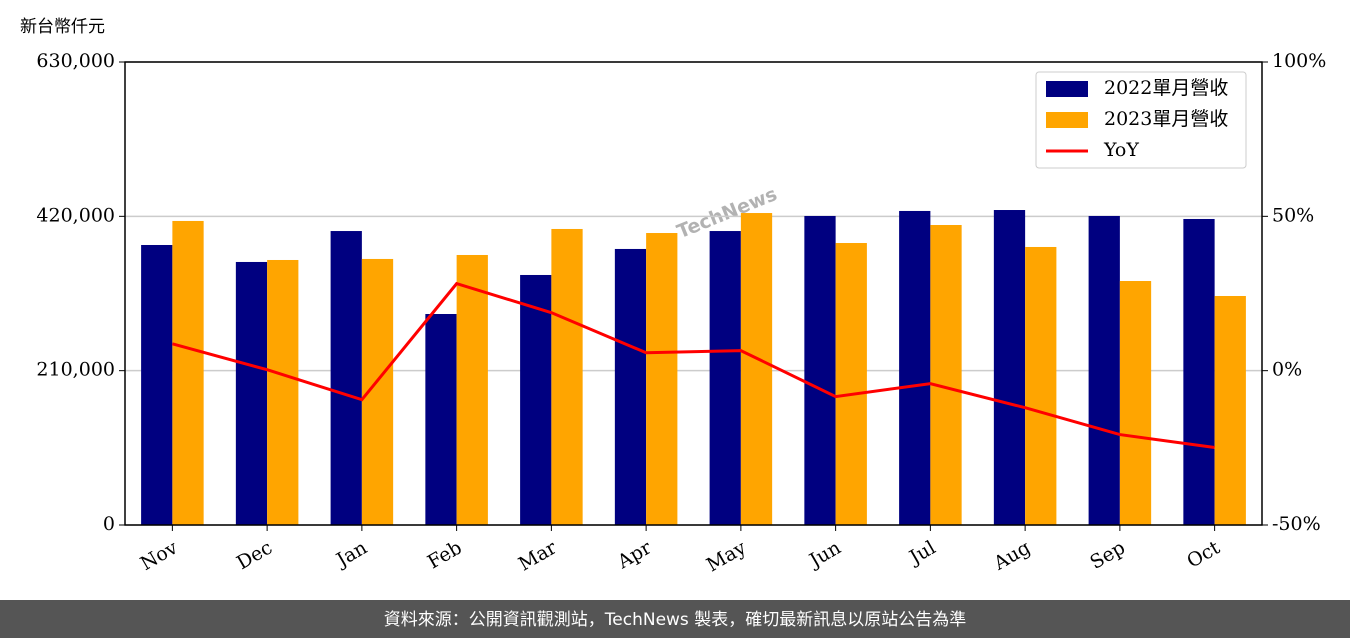 This screenshot has height=638, width=1350. What do you see at coordinates (1107, 555) in the screenshot?
I see `x-tick-label: Sep` at bounding box center [1107, 555].